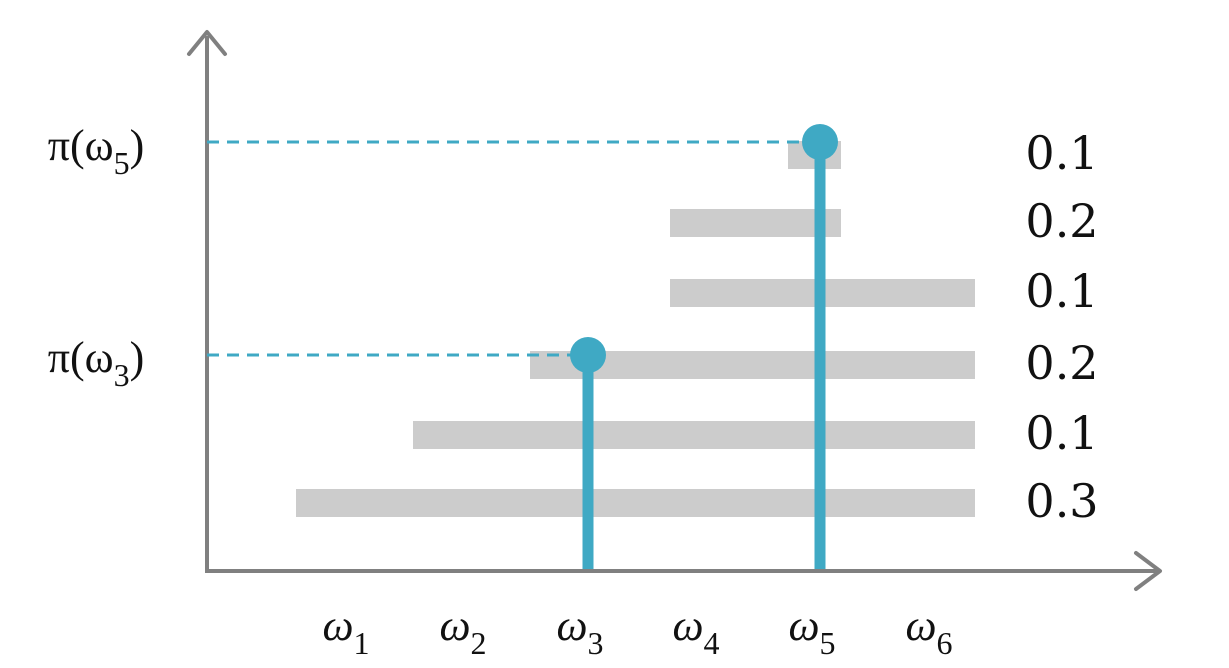  I want to click on y-label-pi-omega-3: π(ω3), so click(96, 363).